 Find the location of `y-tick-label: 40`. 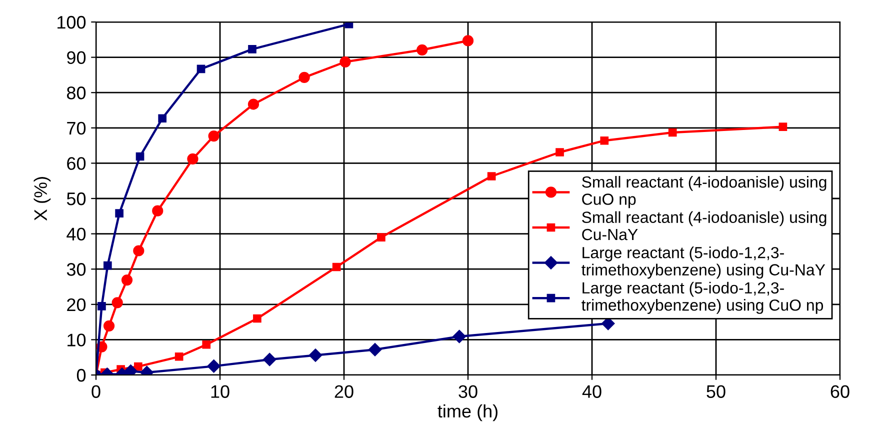

y-tick-label: 40 is located at coordinates (76, 234).